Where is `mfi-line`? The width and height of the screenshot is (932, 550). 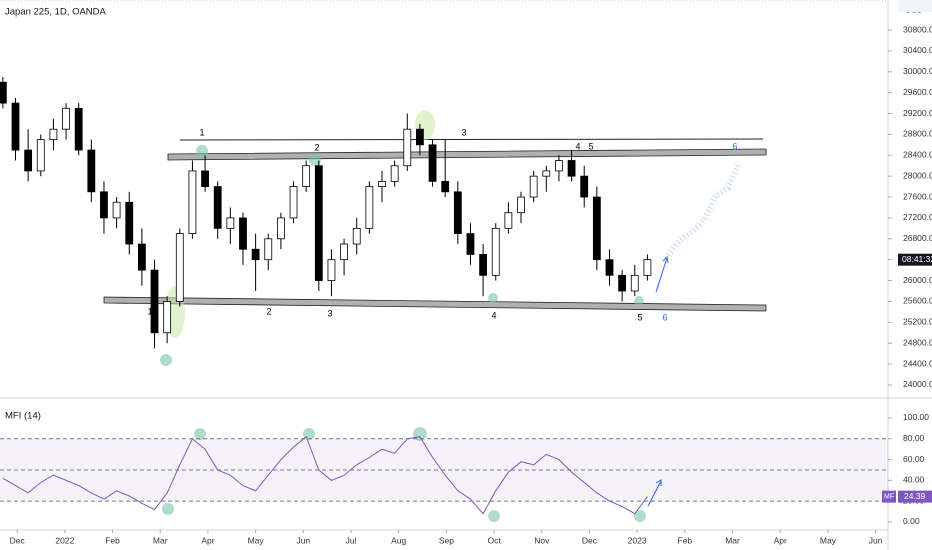 mfi-line is located at coordinates (325, 475).